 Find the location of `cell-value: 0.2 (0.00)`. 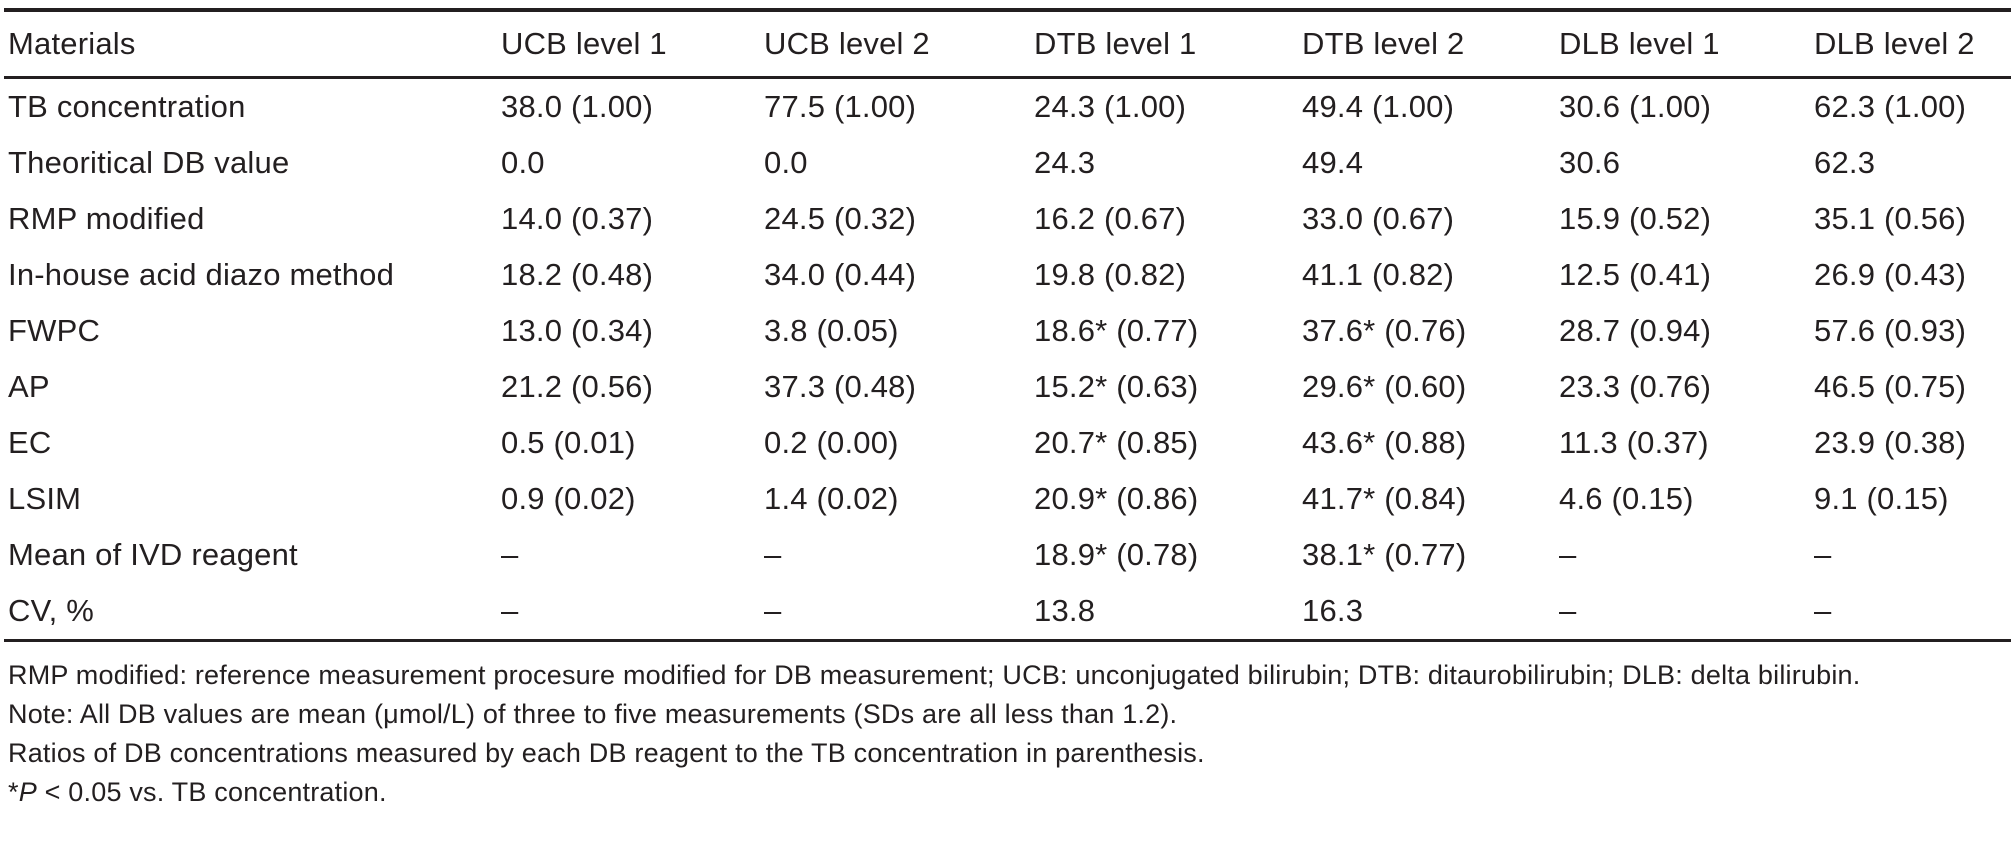

cell-value: 0.2 (0.00) is located at coordinates (831, 442).